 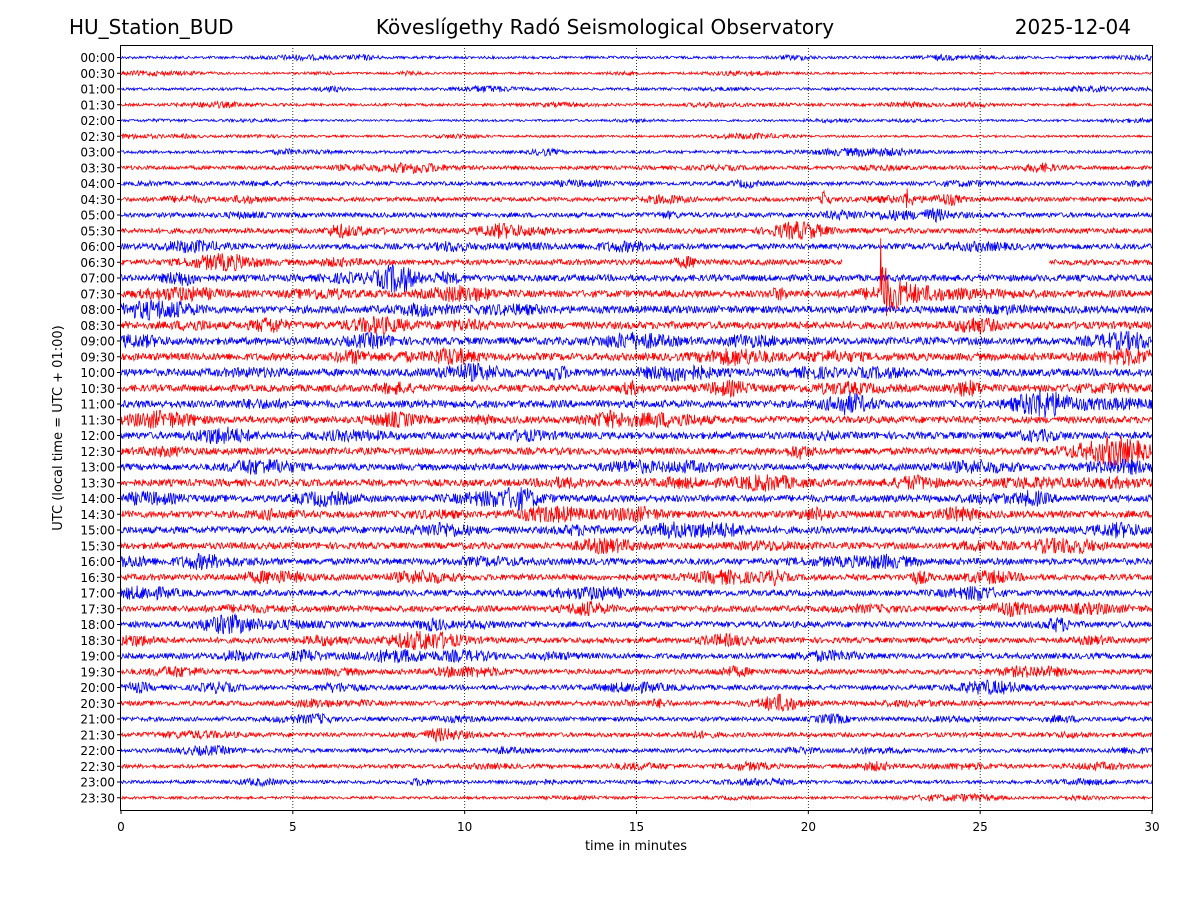 I want to click on y-tick-label: 19:30, so click(x=97, y=672).